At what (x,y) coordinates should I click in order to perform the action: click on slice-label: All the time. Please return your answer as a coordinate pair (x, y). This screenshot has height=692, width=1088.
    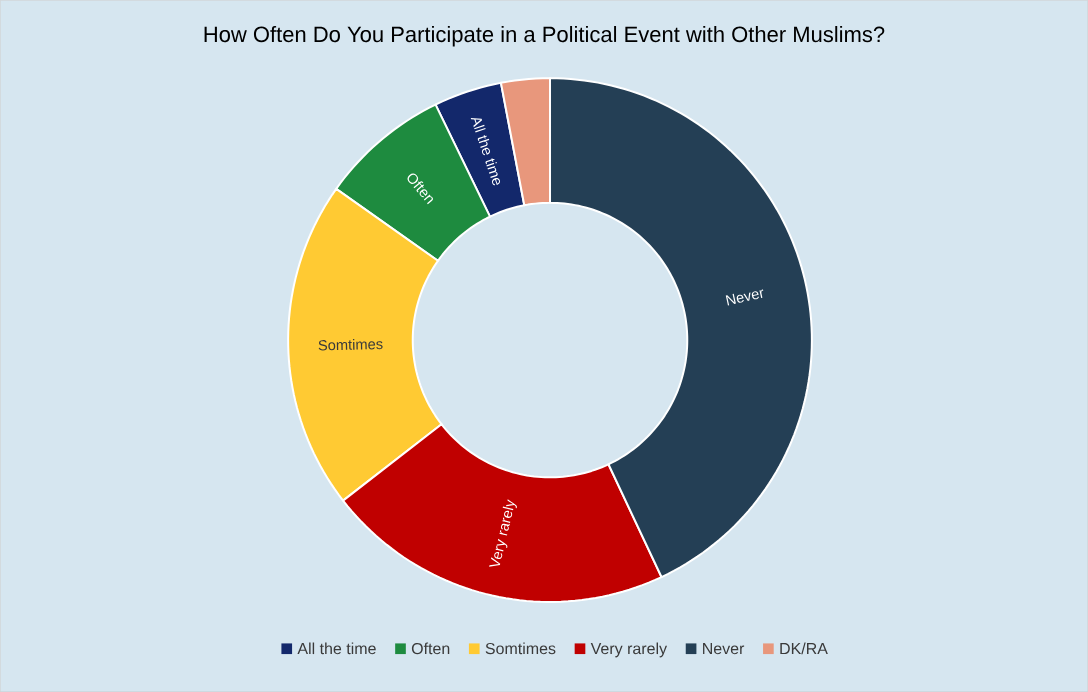
    Looking at the image, I should click on (485, 151).